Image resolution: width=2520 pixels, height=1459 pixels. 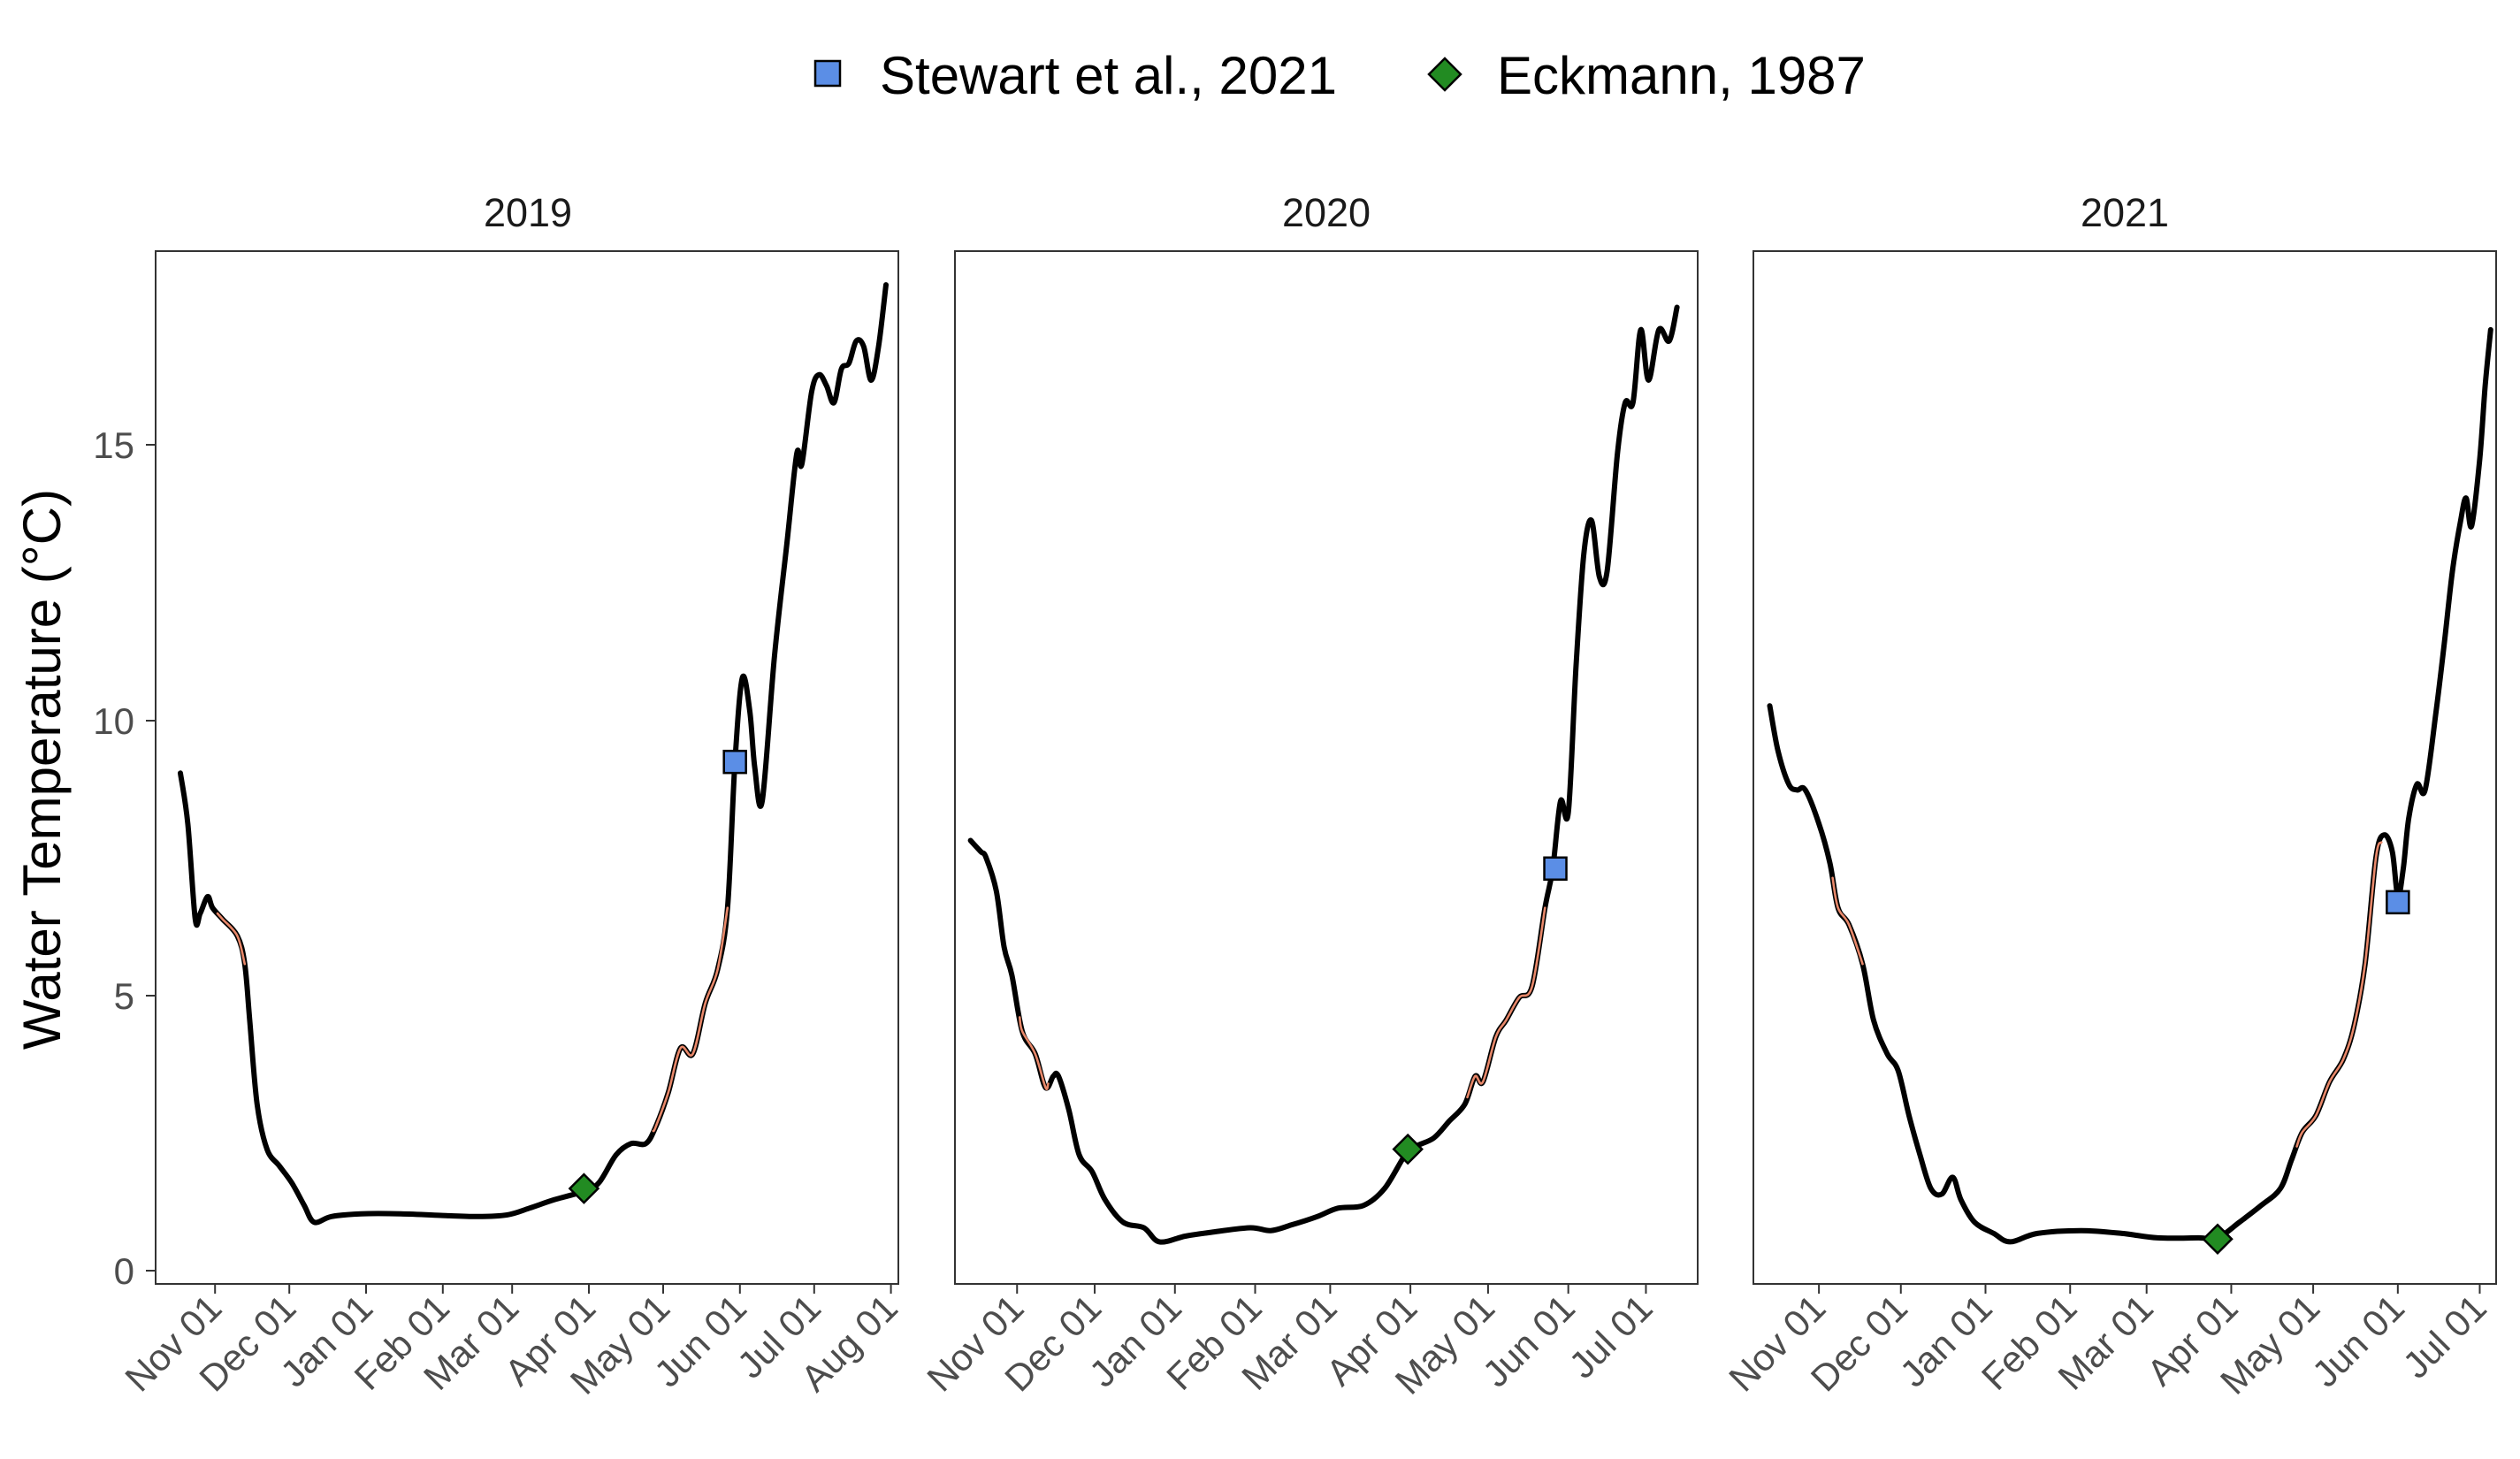 I want to click on y-axis-label: Water Temperature (°C), so click(x=42, y=770).